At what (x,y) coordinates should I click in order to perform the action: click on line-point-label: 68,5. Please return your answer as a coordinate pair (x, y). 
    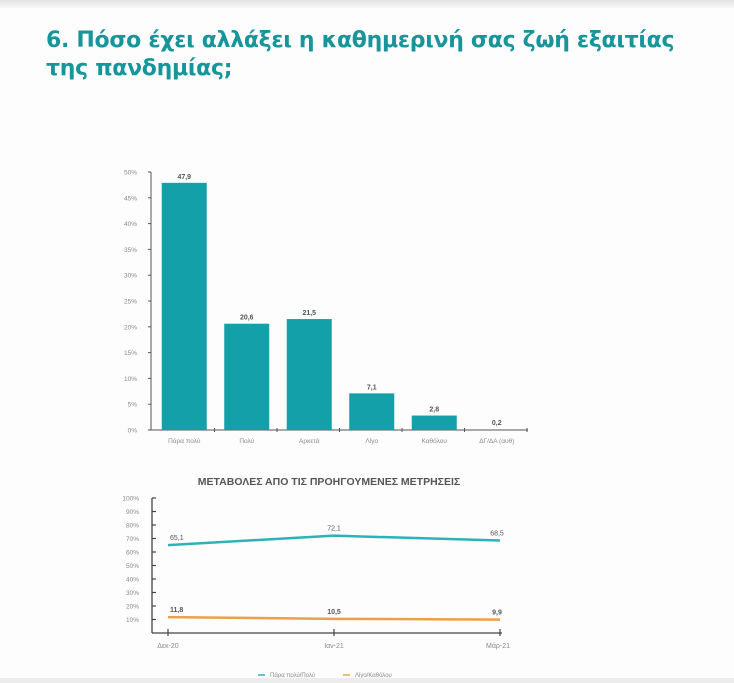
    Looking at the image, I should click on (497, 534).